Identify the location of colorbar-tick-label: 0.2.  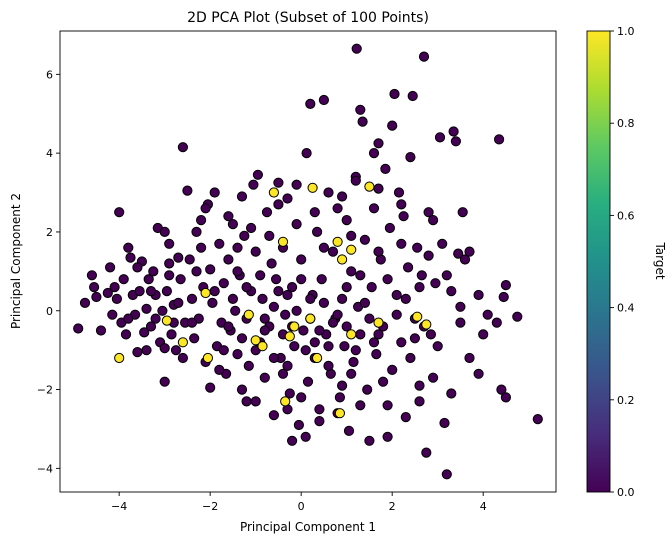
(626, 400).